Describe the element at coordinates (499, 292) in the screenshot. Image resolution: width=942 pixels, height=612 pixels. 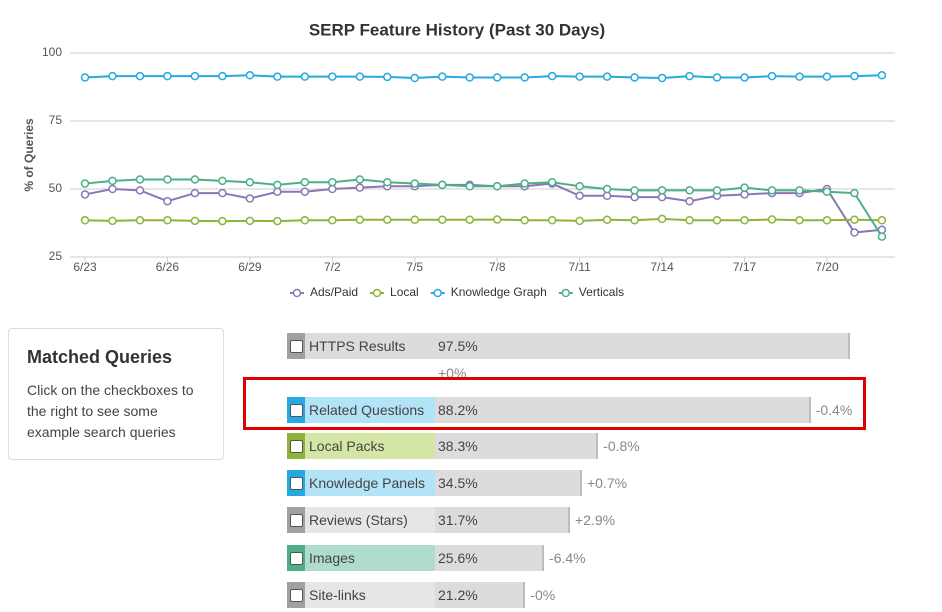
I see `legend-label: Knowledge Graph` at that location.